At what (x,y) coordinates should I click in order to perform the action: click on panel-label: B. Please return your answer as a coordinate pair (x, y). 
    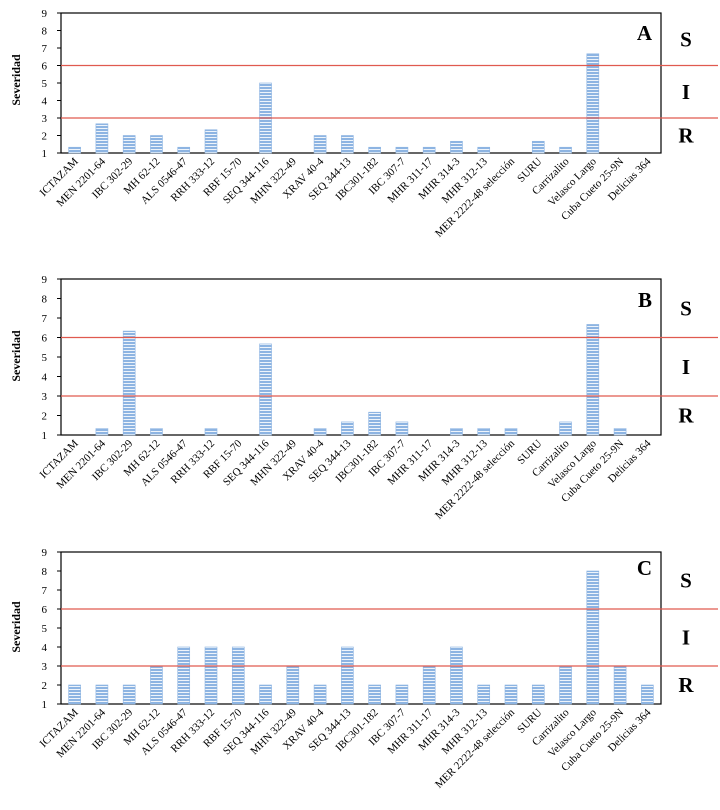
    Looking at the image, I should click on (645, 300).